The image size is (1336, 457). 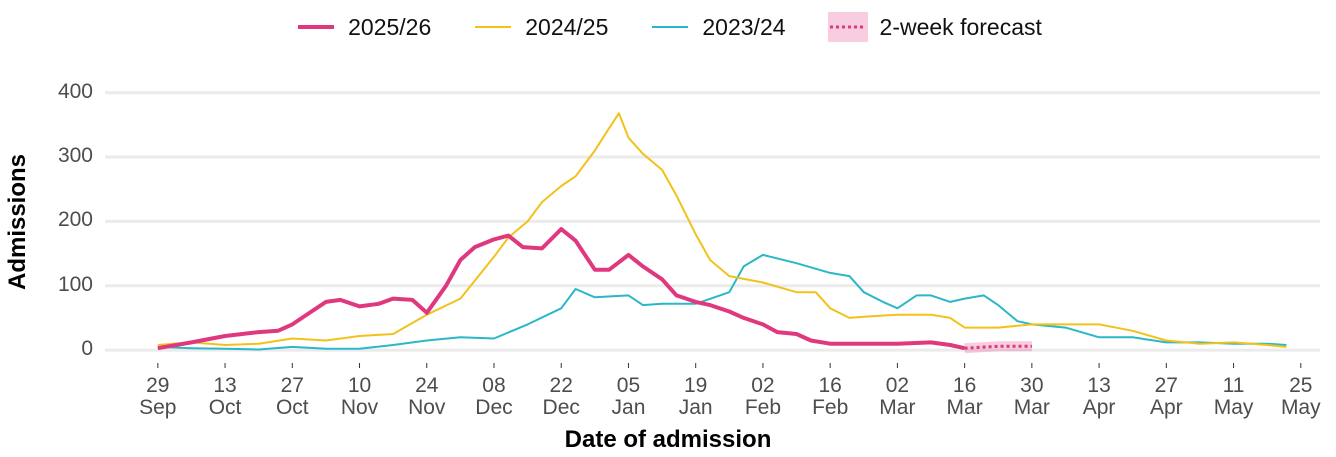 I want to click on x-tick-label: 02 Feb, so click(x=763, y=396).